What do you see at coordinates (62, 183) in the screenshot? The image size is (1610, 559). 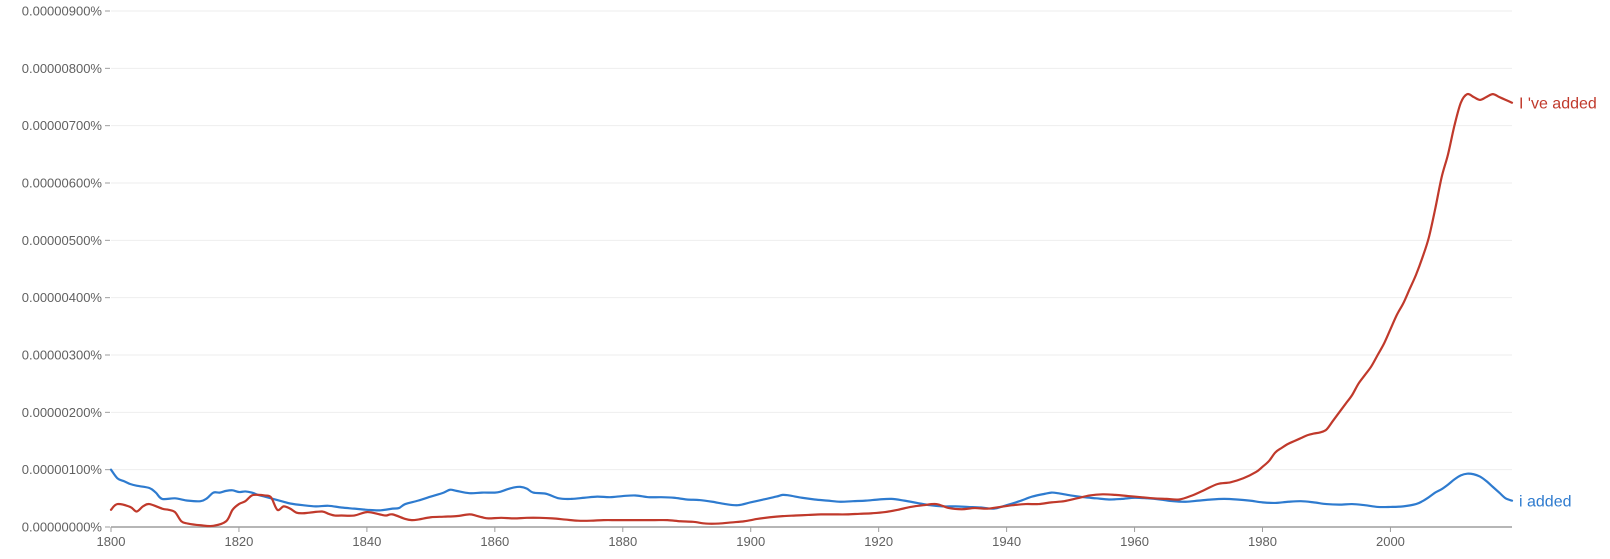 I see `y-tick-label-6: 0.00000600%` at bounding box center [62, 183].